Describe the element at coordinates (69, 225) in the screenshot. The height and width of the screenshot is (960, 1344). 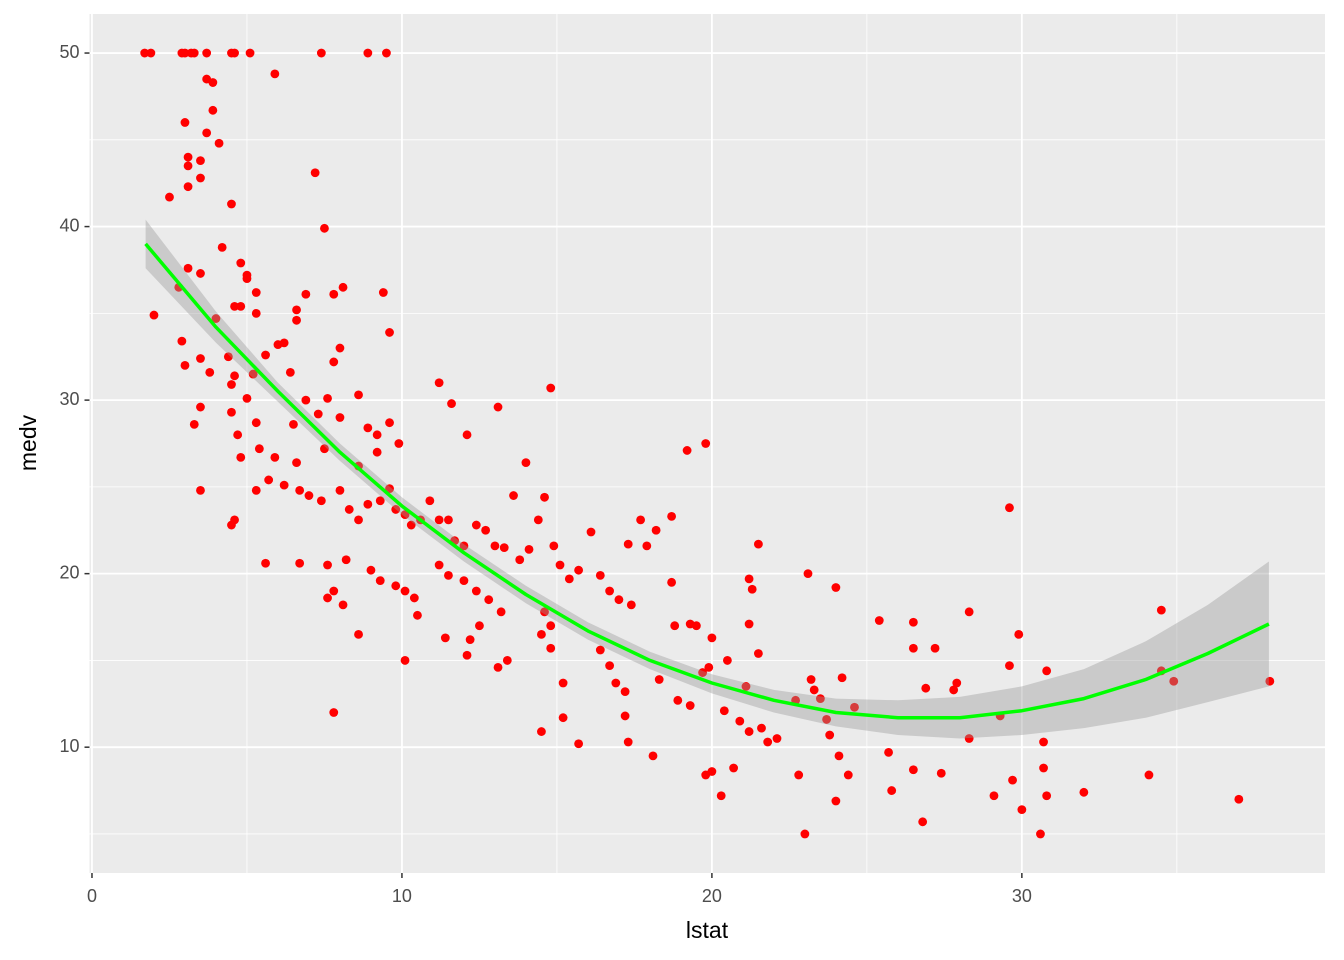
I see `y-tick-label: 40` at that location.